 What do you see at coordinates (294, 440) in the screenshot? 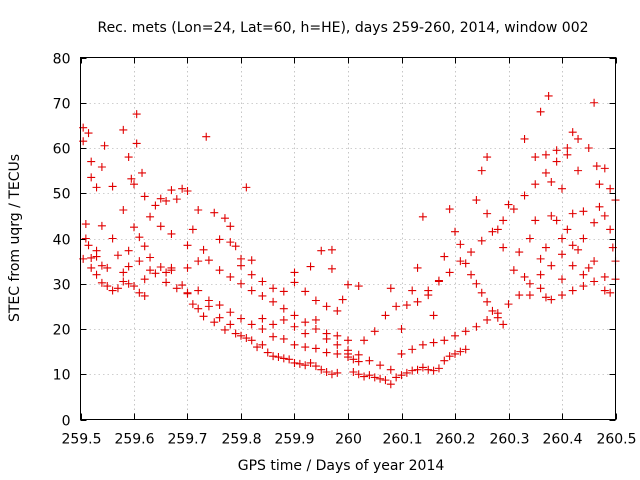
I see `x-tick-label: 259.9` at bounding box center [294, 440].